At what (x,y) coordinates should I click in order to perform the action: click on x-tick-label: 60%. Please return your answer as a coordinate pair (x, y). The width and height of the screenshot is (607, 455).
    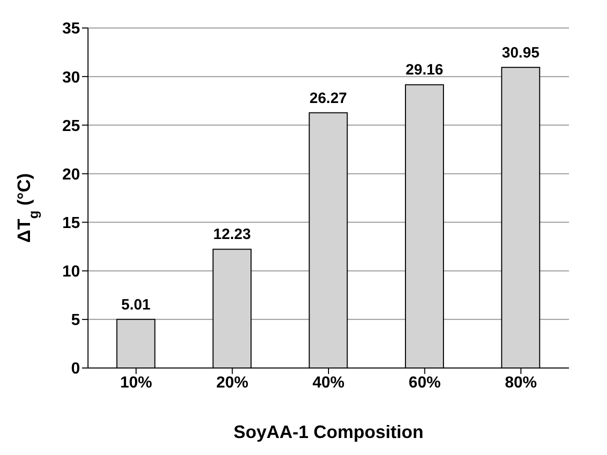
    Looking at the image, I should click on (424, 383).